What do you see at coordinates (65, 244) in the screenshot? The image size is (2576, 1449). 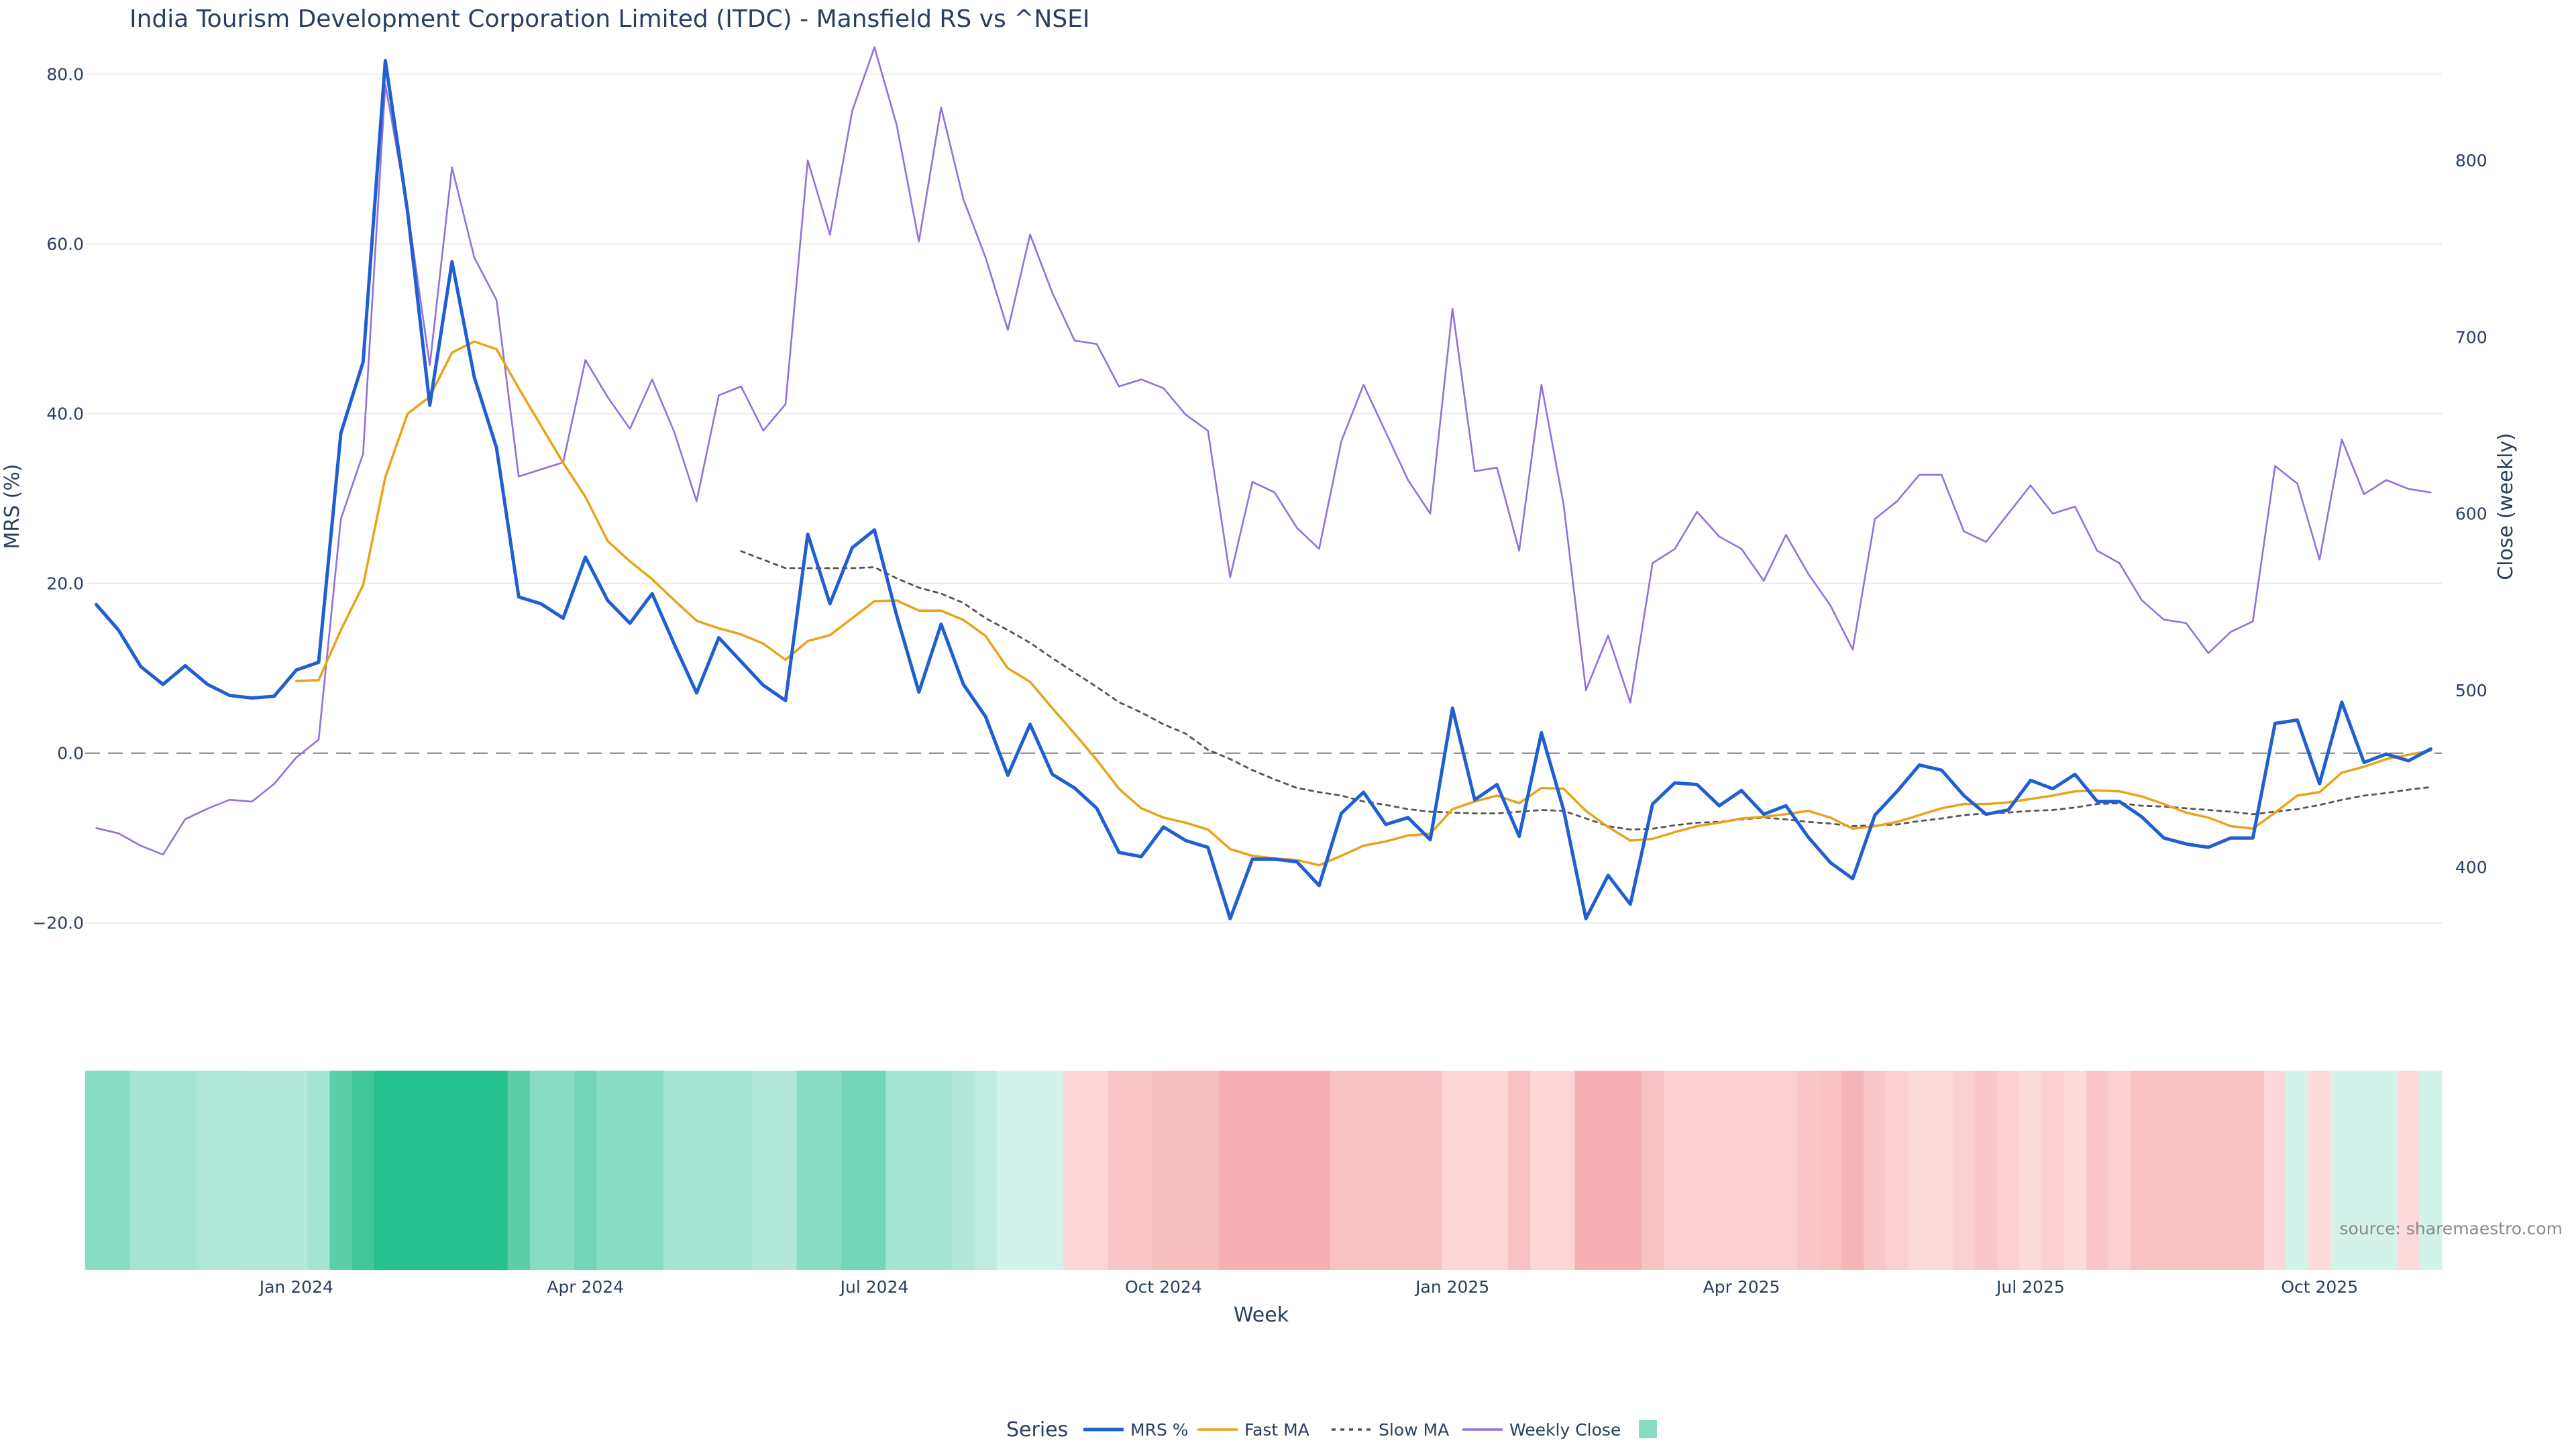 I see `y-tick-label: 60.0` at bounding box center [65, 244].